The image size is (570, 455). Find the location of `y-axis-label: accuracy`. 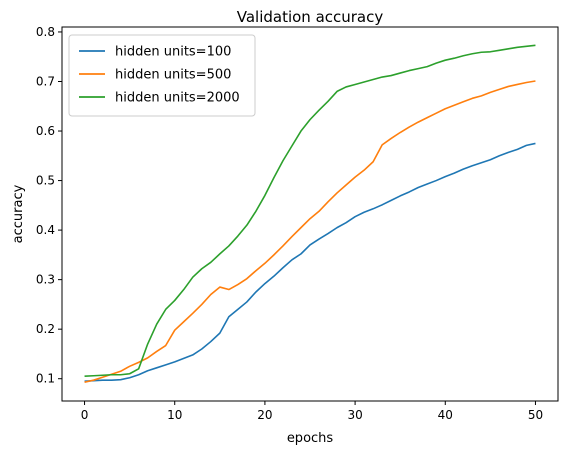

y-axis-label: accuracy is located at coordinates (18, 213).